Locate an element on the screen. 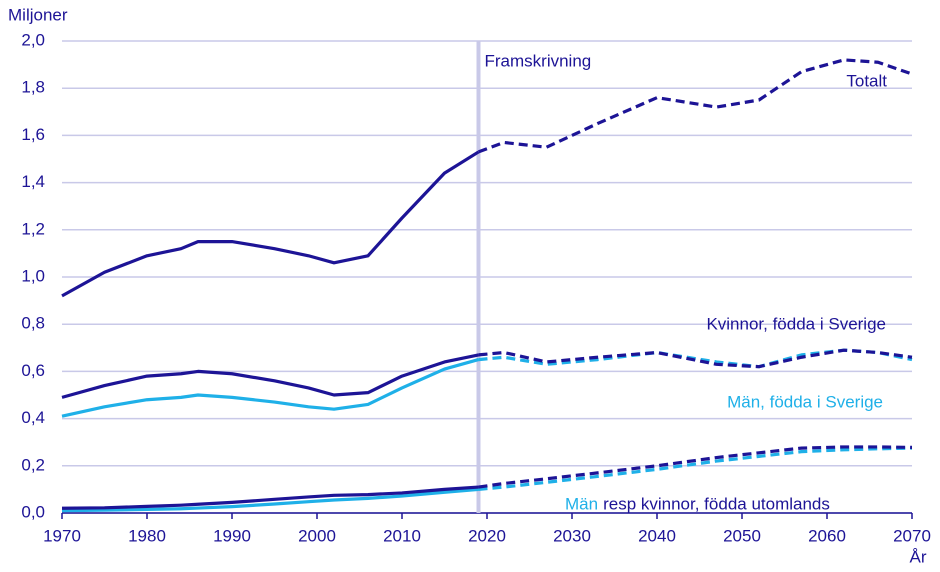 The width and height of the screenshot is (940, 572). series-label: Kvinnor, födda i Sverige is located at coordinates (796, 323).